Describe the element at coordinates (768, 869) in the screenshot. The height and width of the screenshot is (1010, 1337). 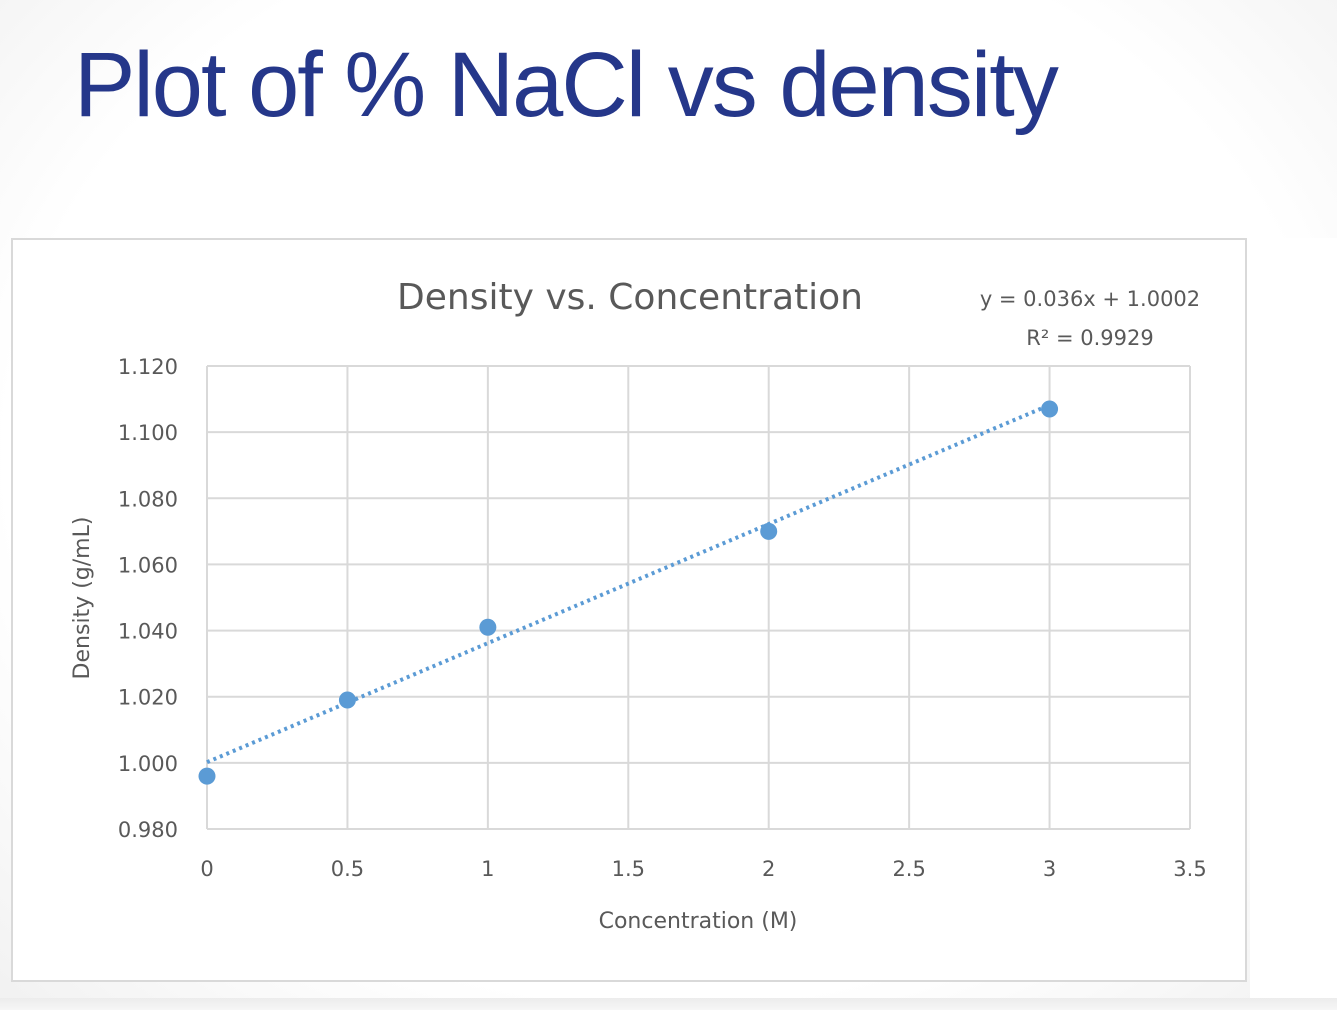
I see `x-tick-label: 2` at that location.